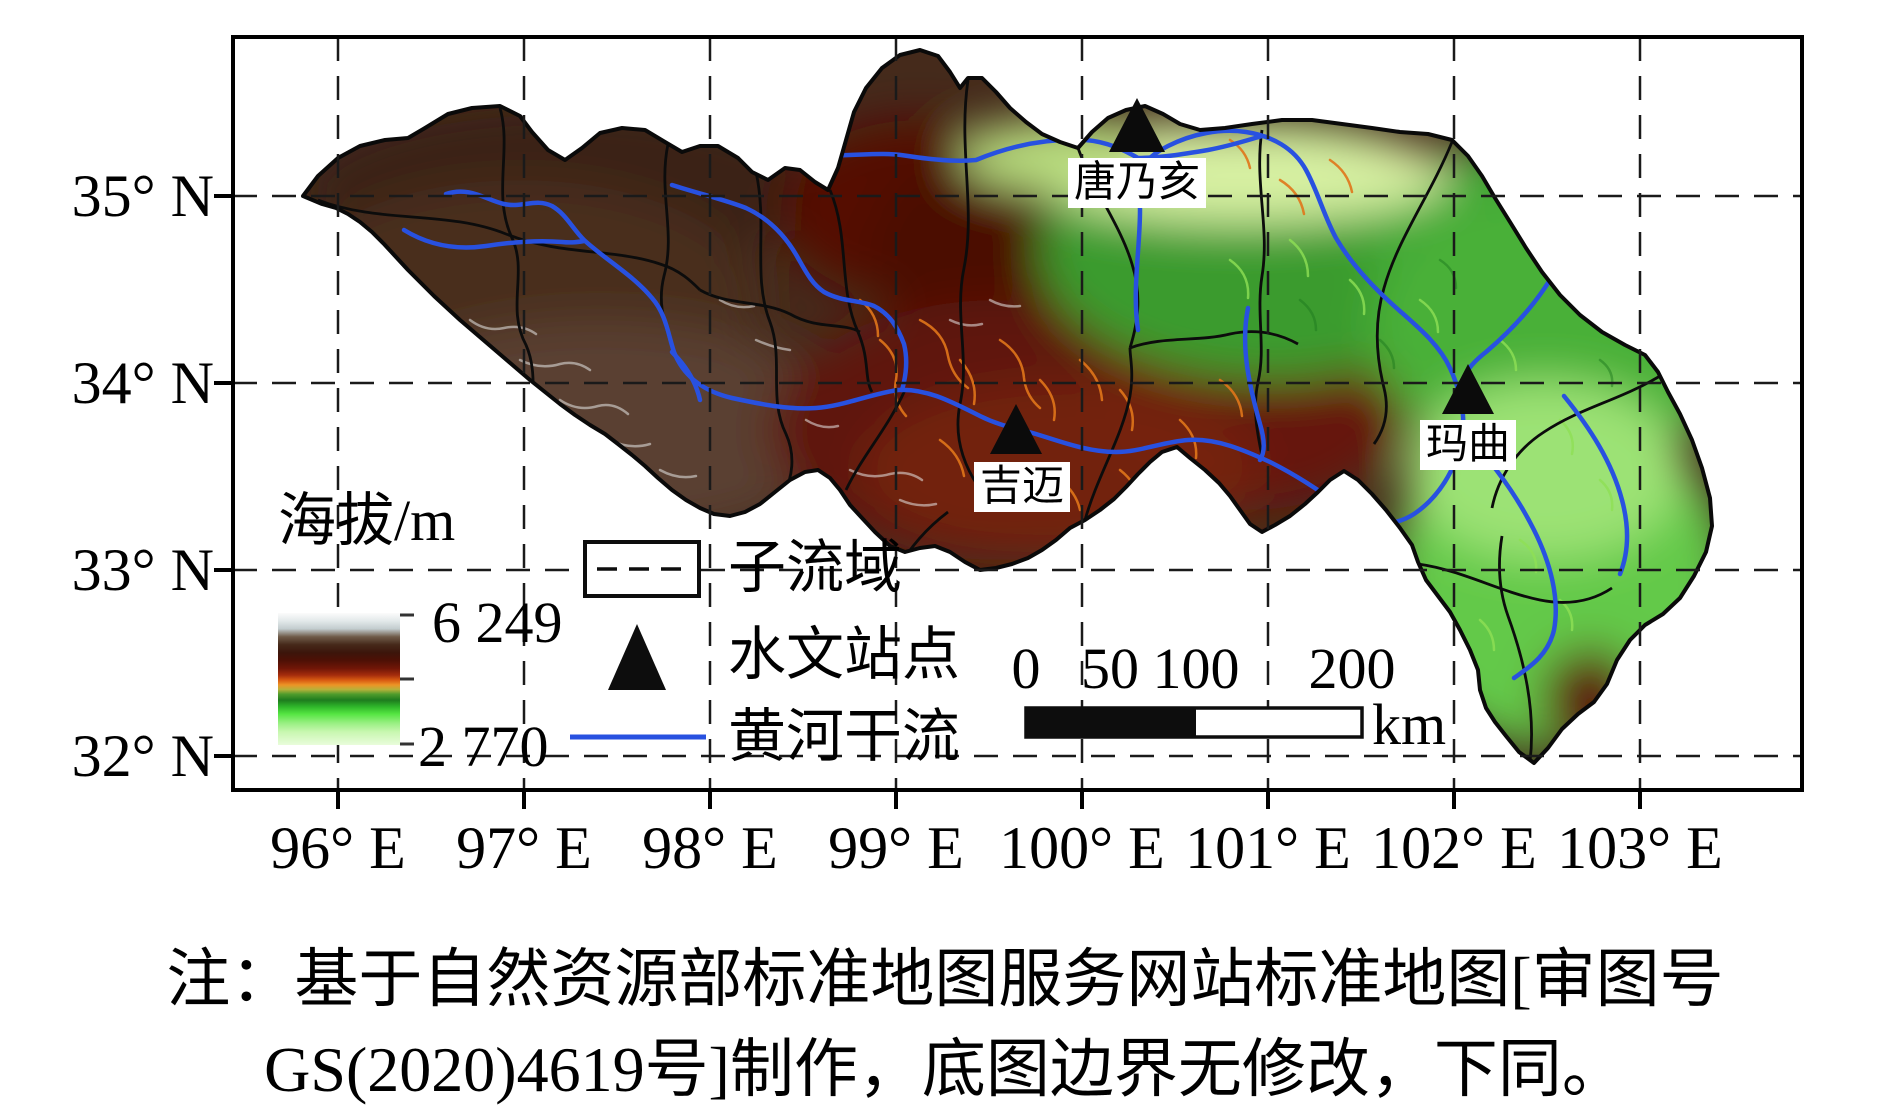  What do you see at coordinates (1268, 848) in the screenshot?
I see `lon-label-101e: 101° E` at bounding box center [1268, 848].